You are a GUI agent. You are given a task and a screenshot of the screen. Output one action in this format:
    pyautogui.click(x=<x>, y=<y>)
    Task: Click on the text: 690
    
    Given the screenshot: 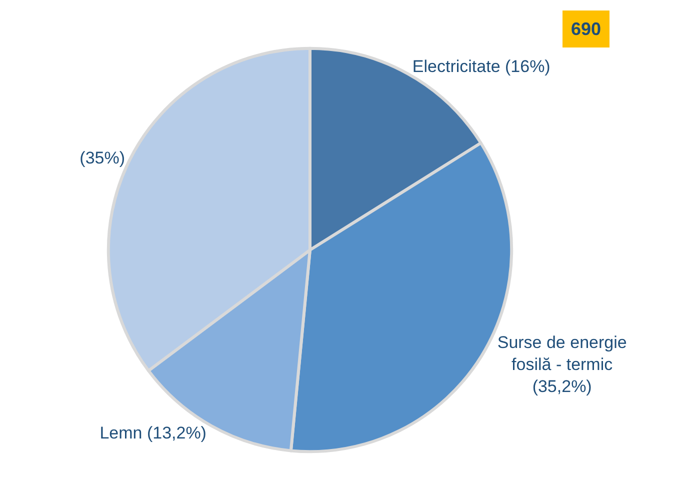 What is the action you would take?
    pyautogui.click(x=586, y=29)
    